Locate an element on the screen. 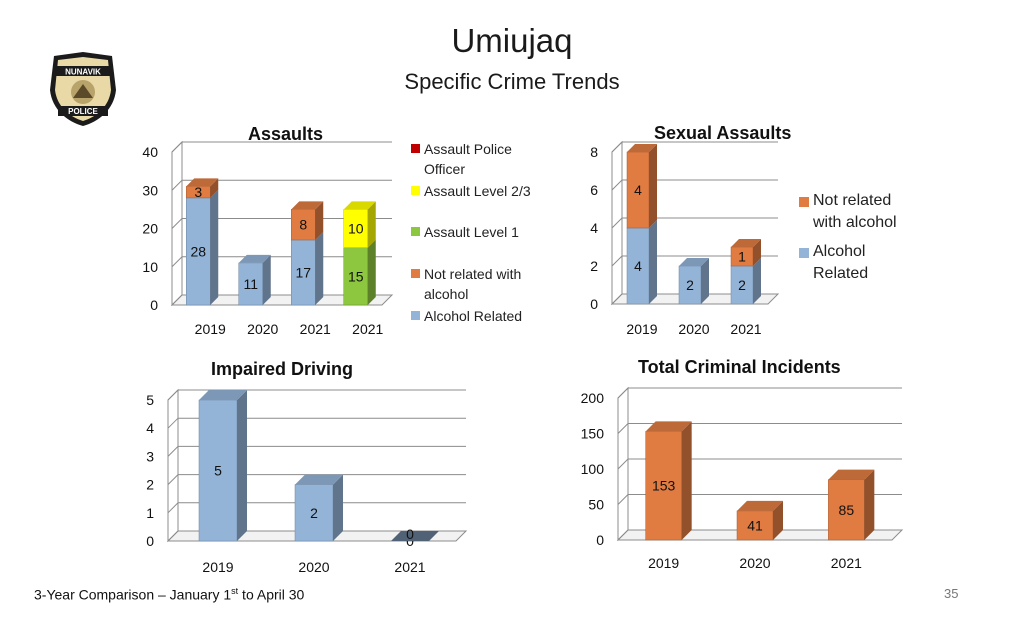 The height and width of the screenshot is (622, 1024). footer-superscript: st is located at coordinates (235, 591).